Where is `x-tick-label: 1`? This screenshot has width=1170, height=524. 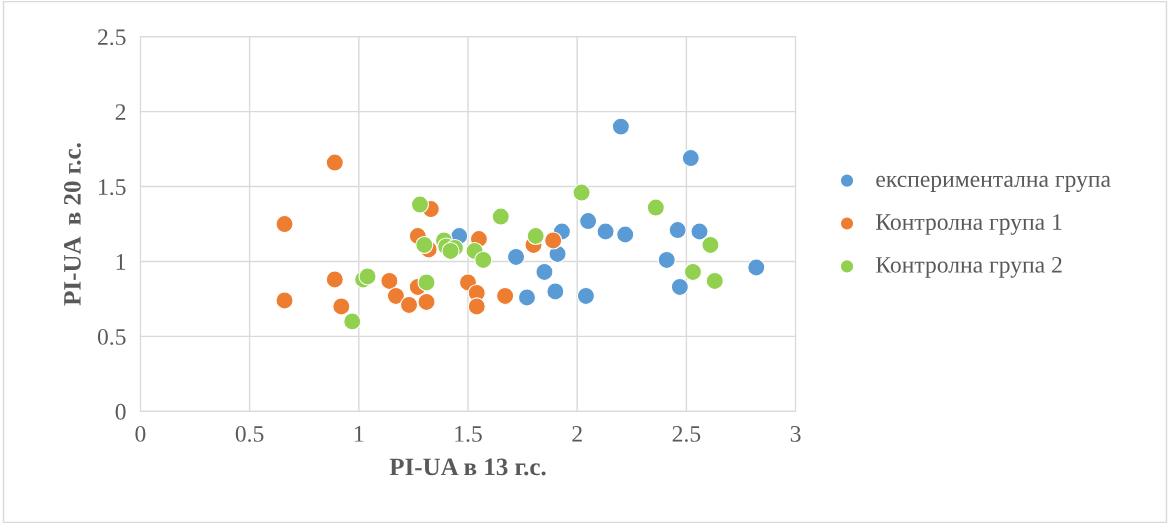
x-tick-label: 1 is located at coordinates (359, 434).